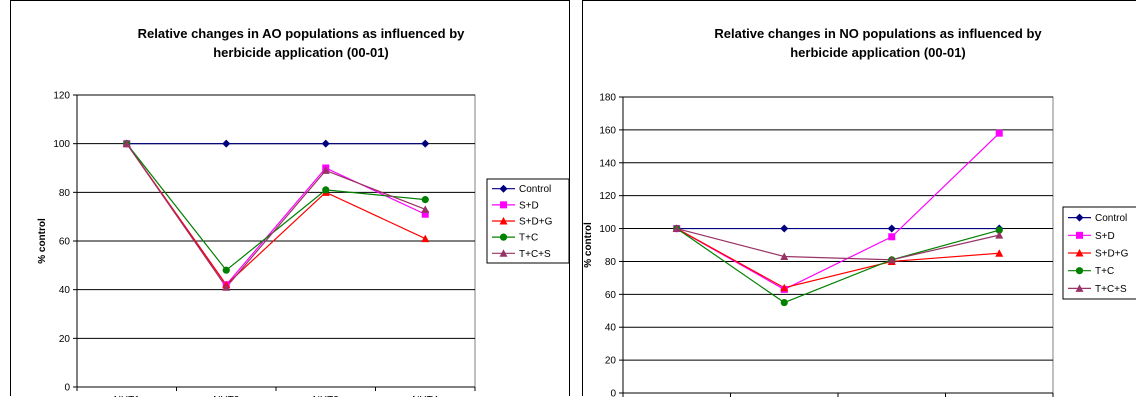 The image size is (1136, 397). I want to click on y-tick-label: 140, so click(607, 163).